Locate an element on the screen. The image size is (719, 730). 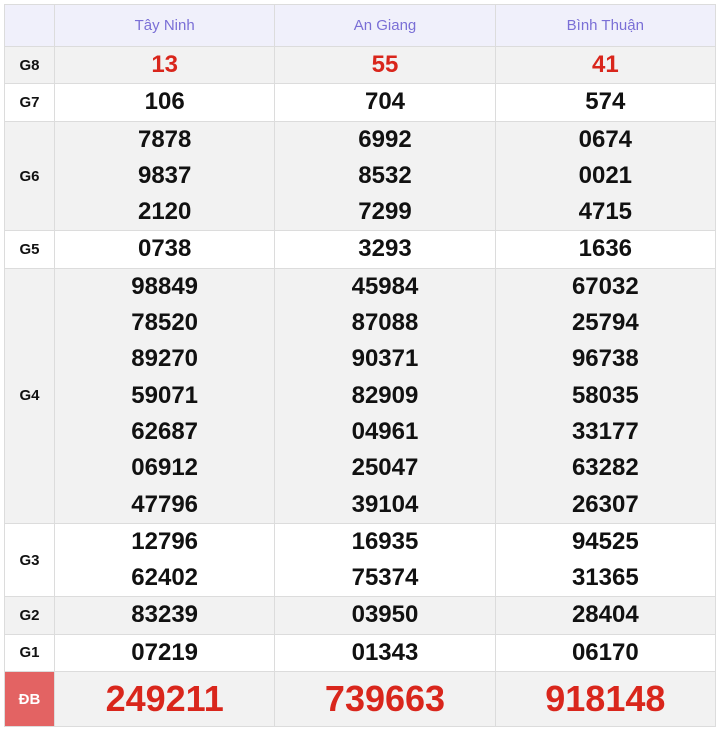
prize-number: 87088 is located at coordinates (385, 323).